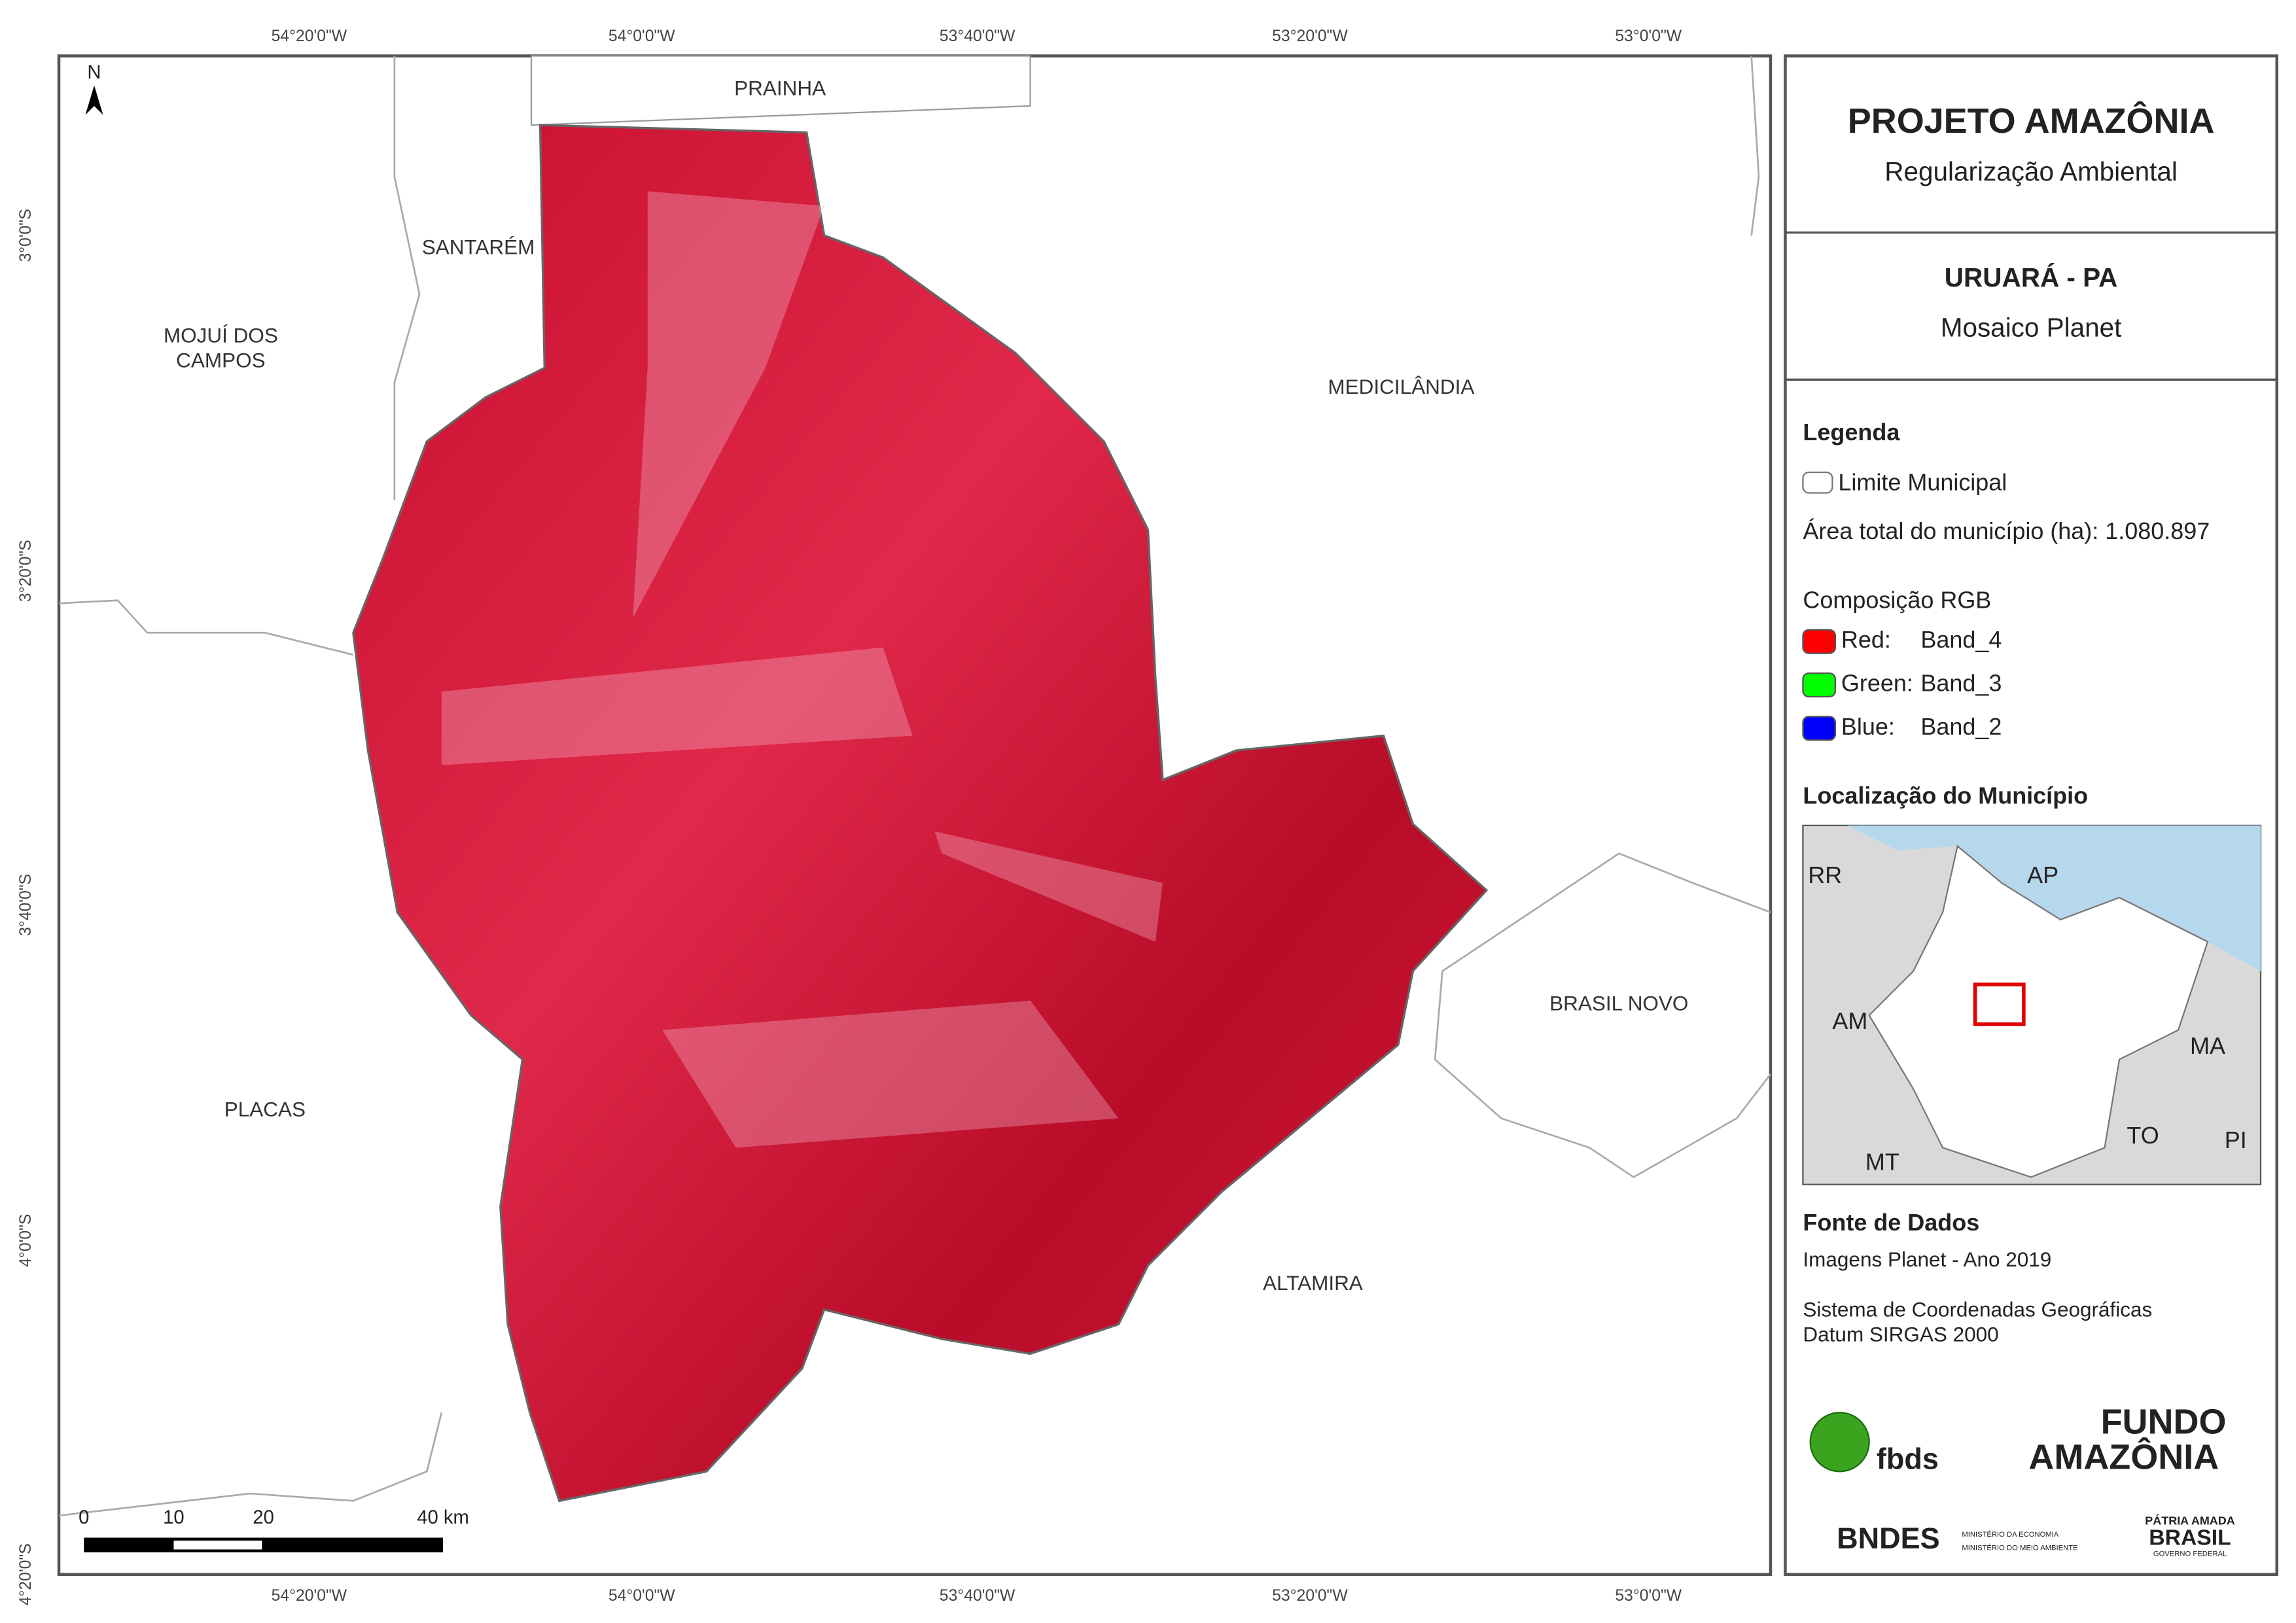  Describe the element at coordinates (478, 246) in the screenshot. I see `place-label: SANTARÉM` at that location.